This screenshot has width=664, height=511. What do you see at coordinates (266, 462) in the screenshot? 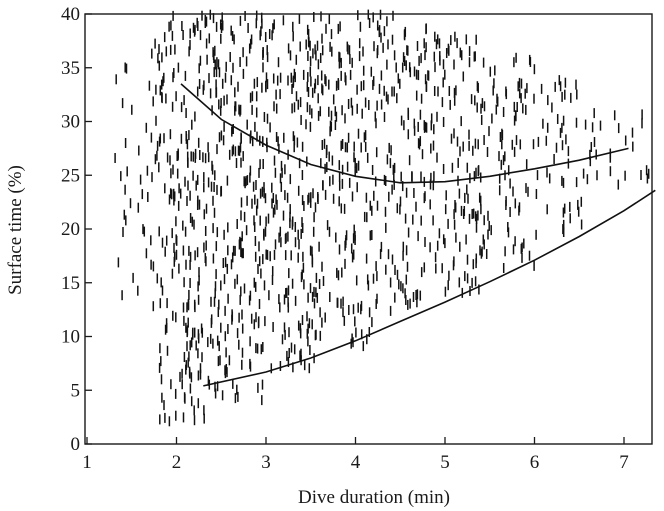
I see `x-tick-label-3: 3` at bounding box center [266, 462].